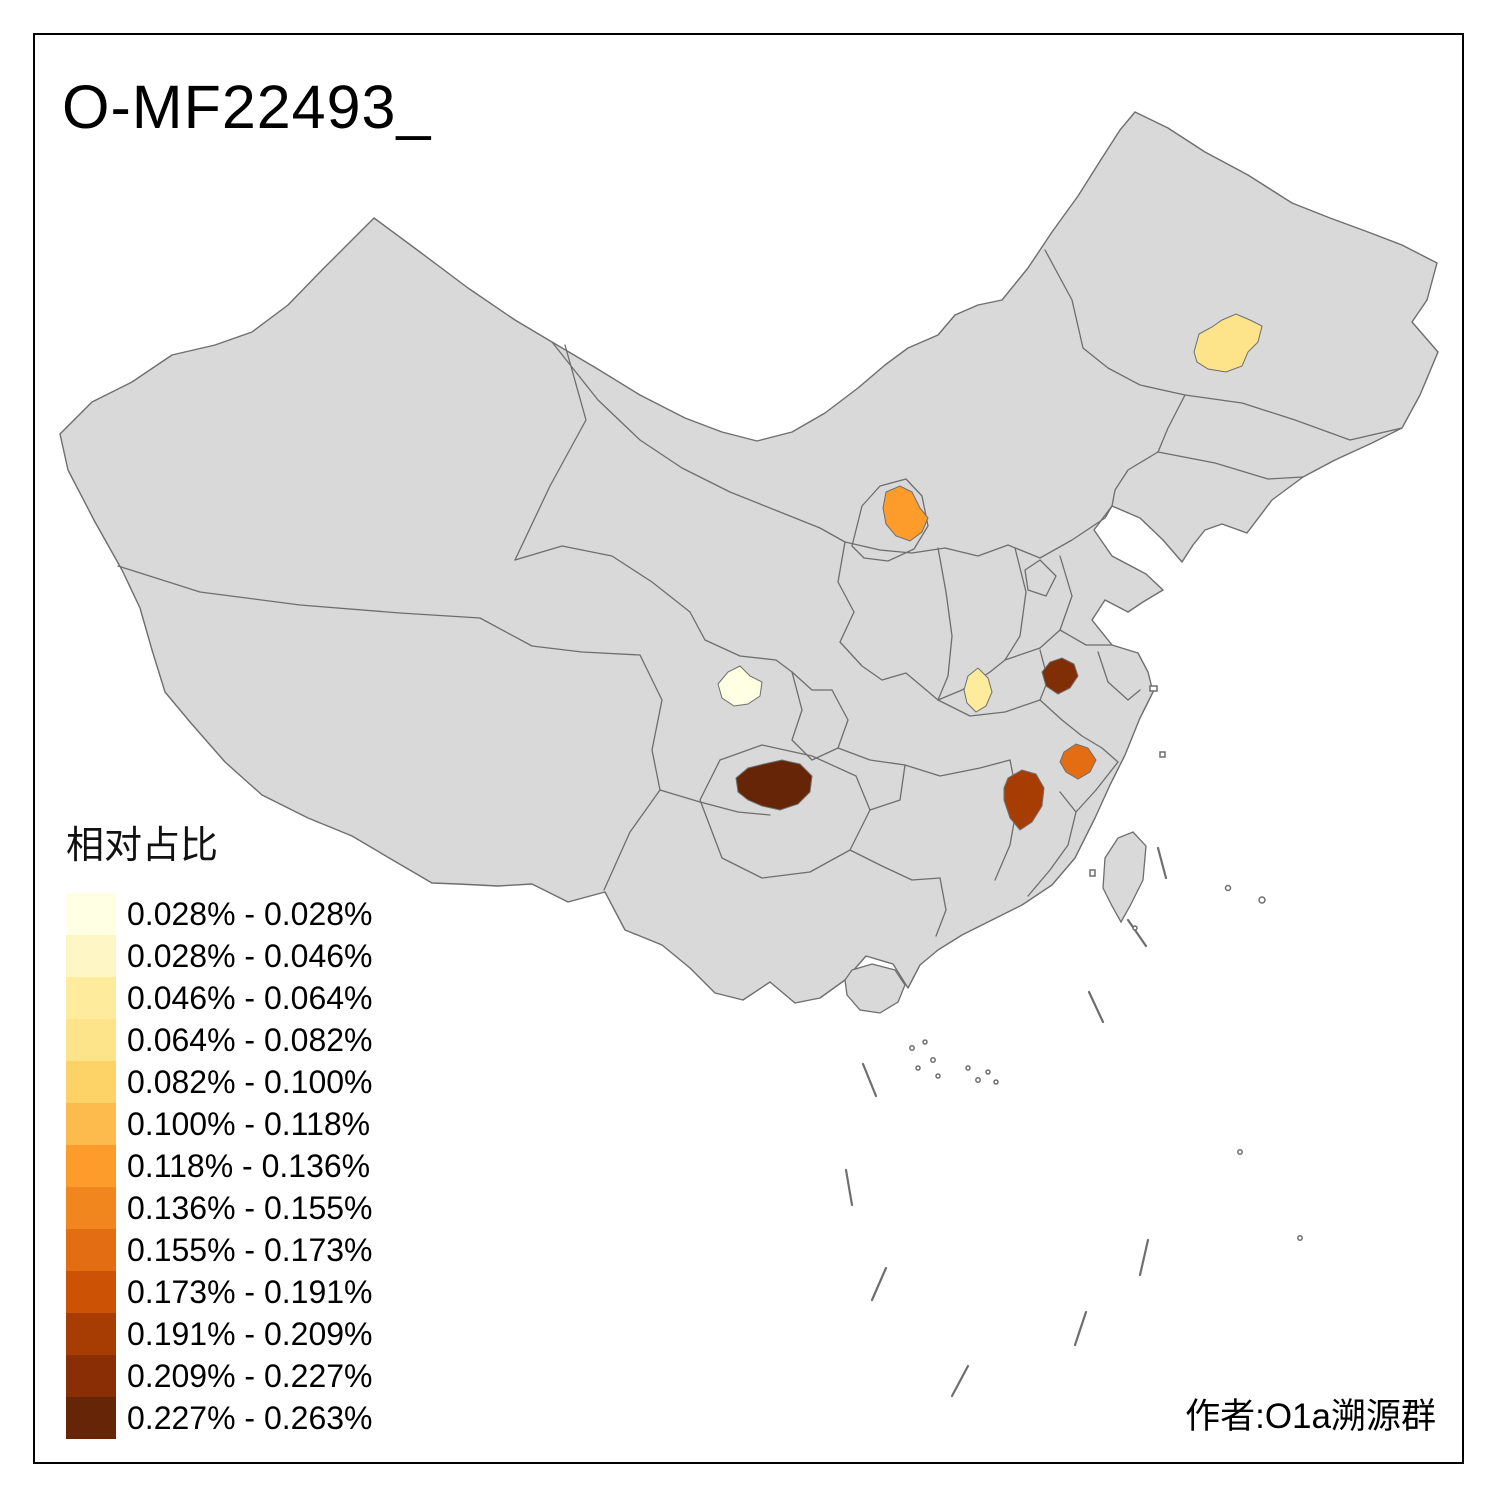  What do you see at coordinates (250, 1375) in the screenshot?
I see `legend-label: 0.209% - 0.227%` at bounding box center [250, 1375].